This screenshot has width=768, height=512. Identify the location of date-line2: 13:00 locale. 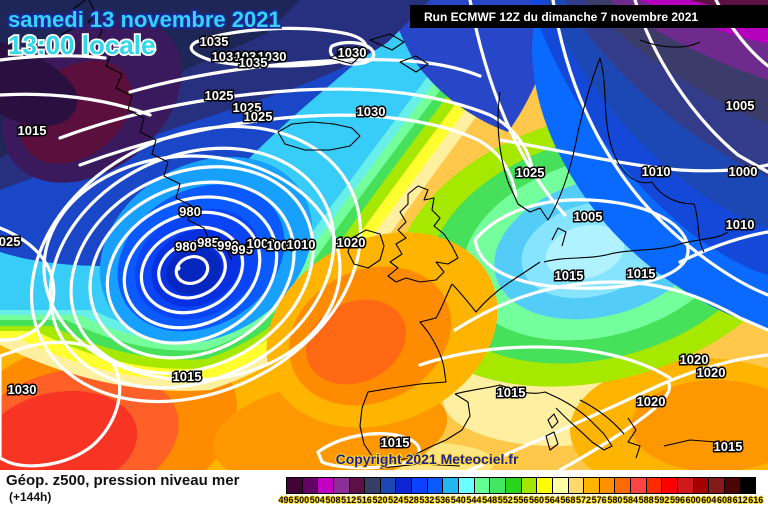
(81, 45).